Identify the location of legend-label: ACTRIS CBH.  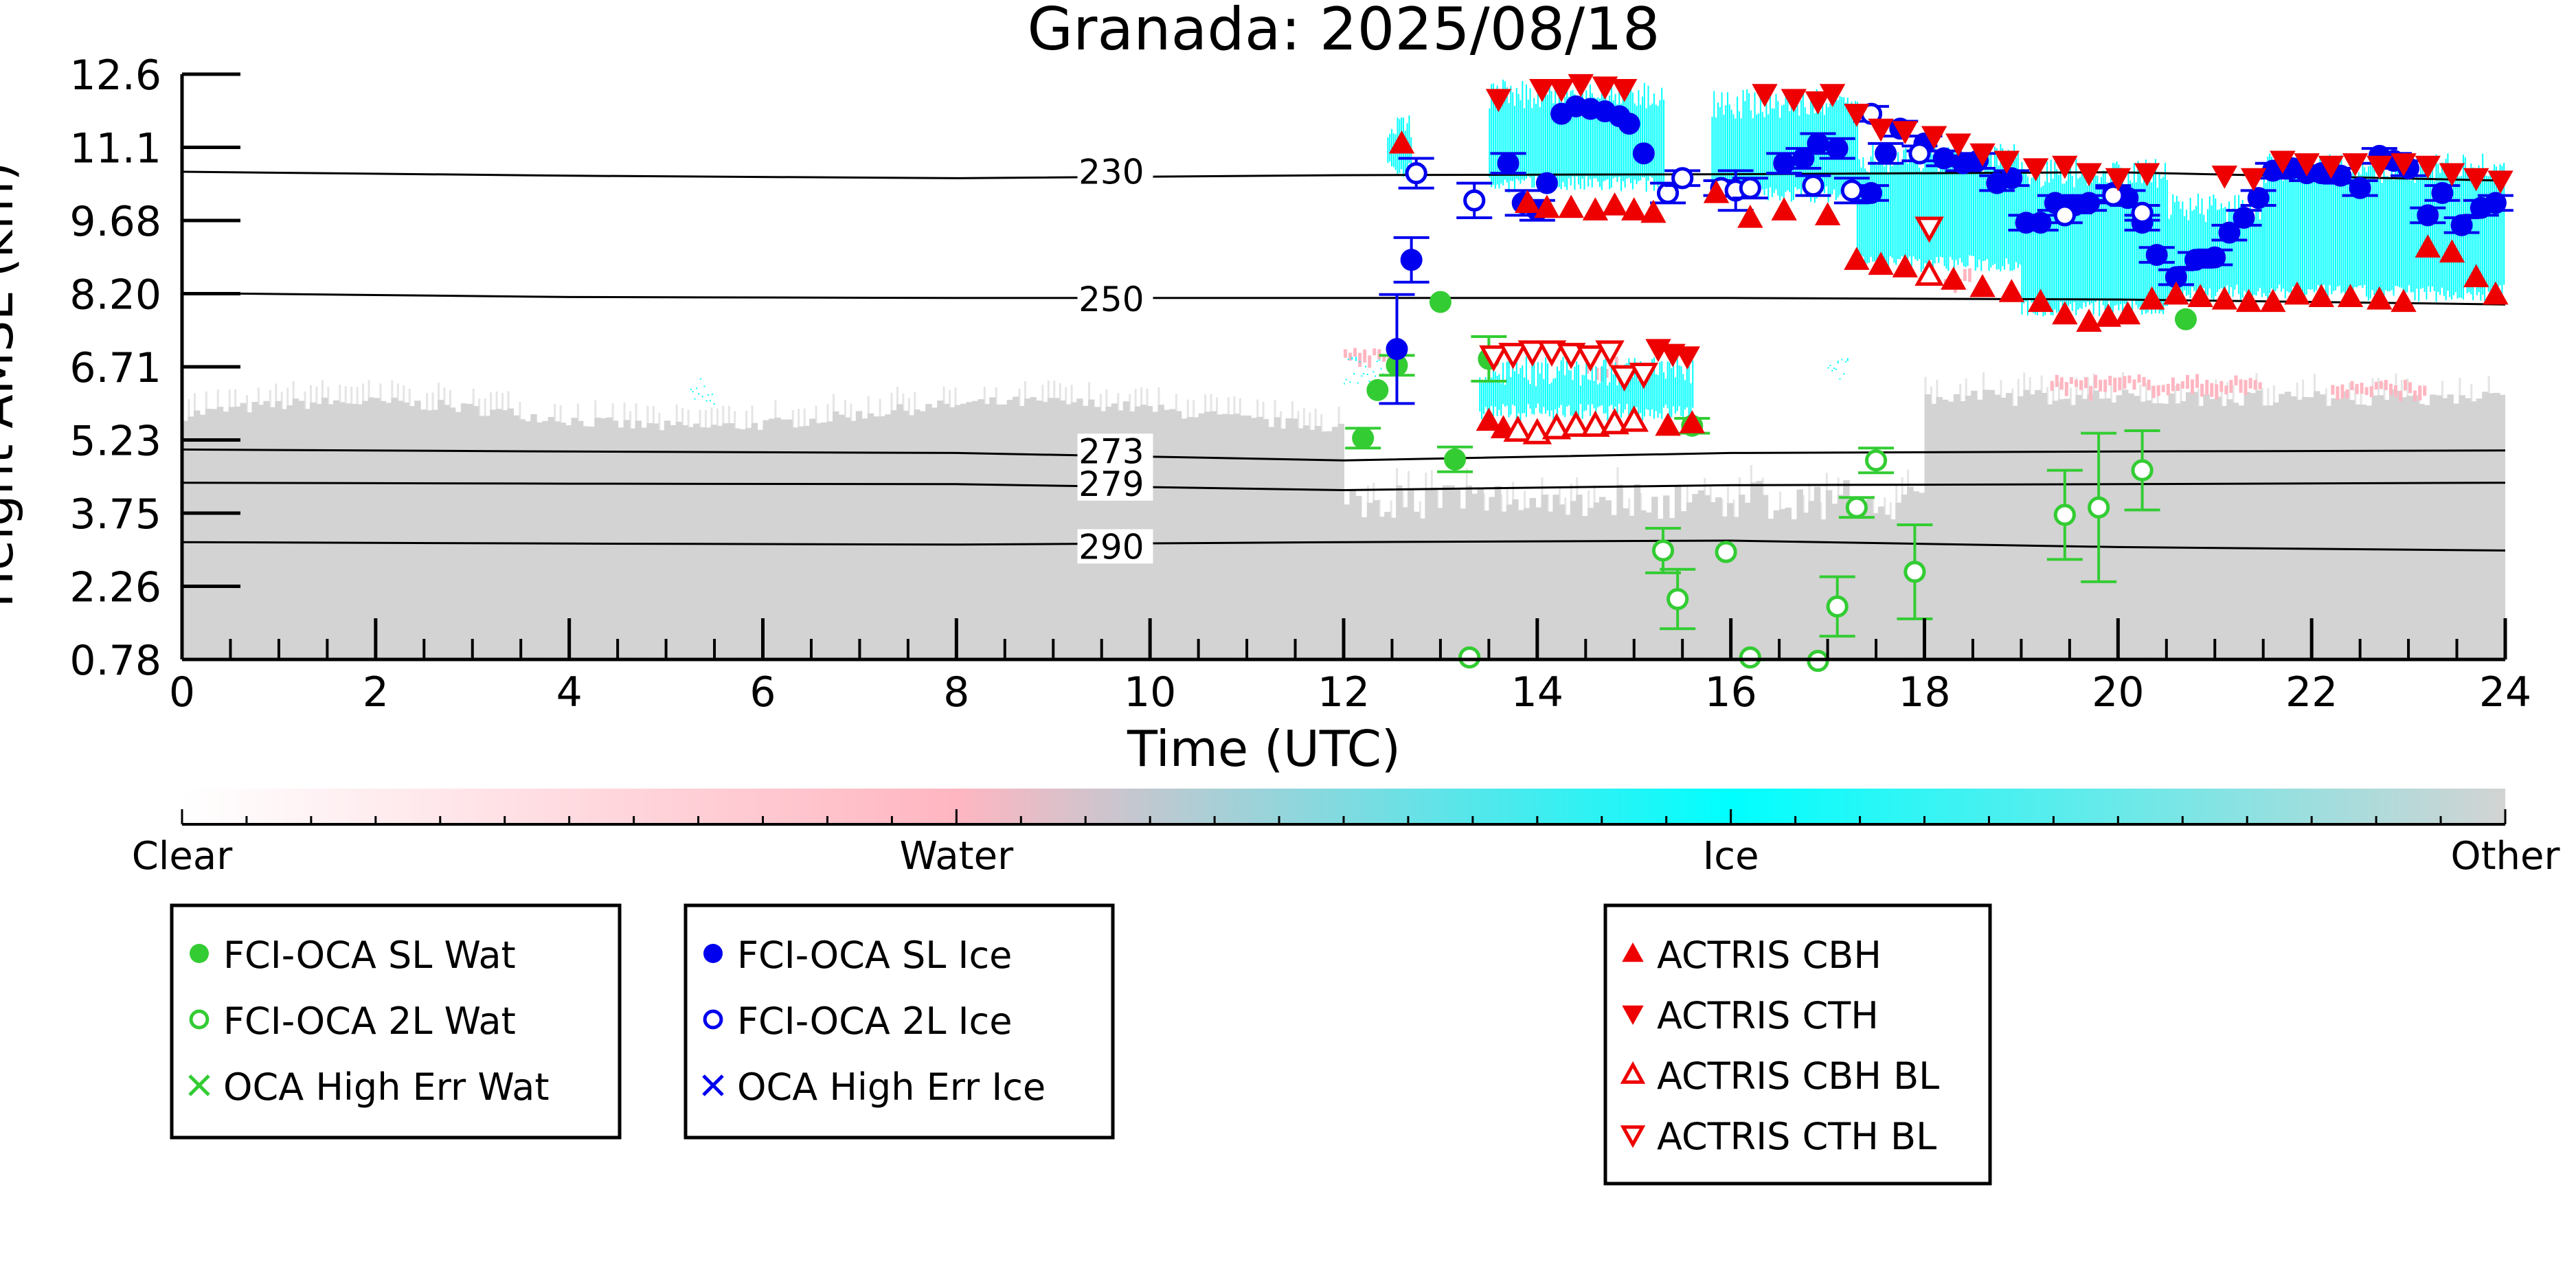
(1769, 955).